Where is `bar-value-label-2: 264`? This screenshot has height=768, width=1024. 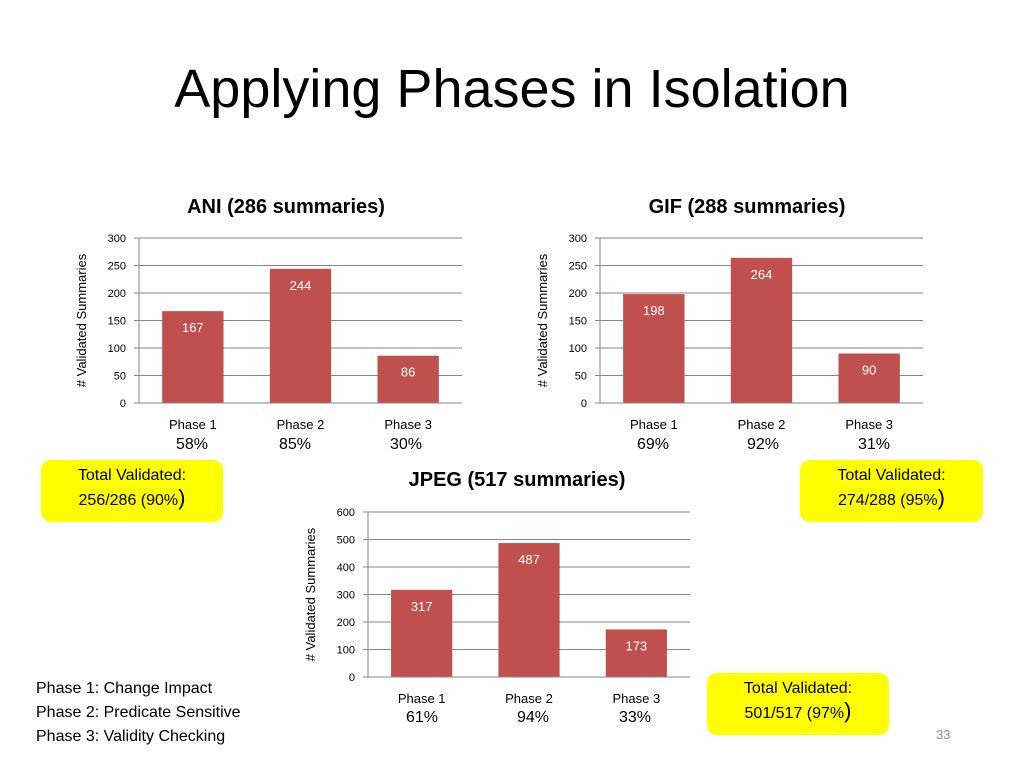 bar-value-label-2: 264 is located at coordinates (762, 274).